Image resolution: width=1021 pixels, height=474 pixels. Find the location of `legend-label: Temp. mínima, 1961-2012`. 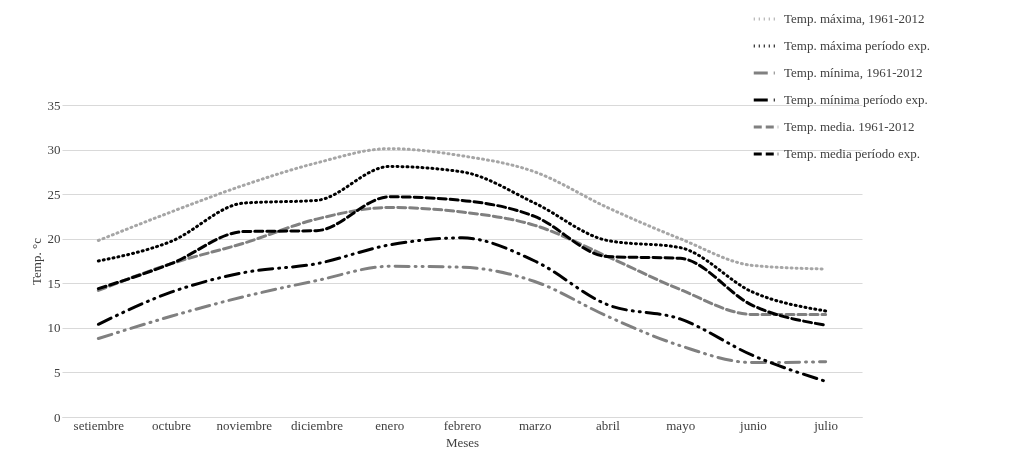

legend-label: Temp. mínima, 1961-2012 is located at coordinates (853, 72).